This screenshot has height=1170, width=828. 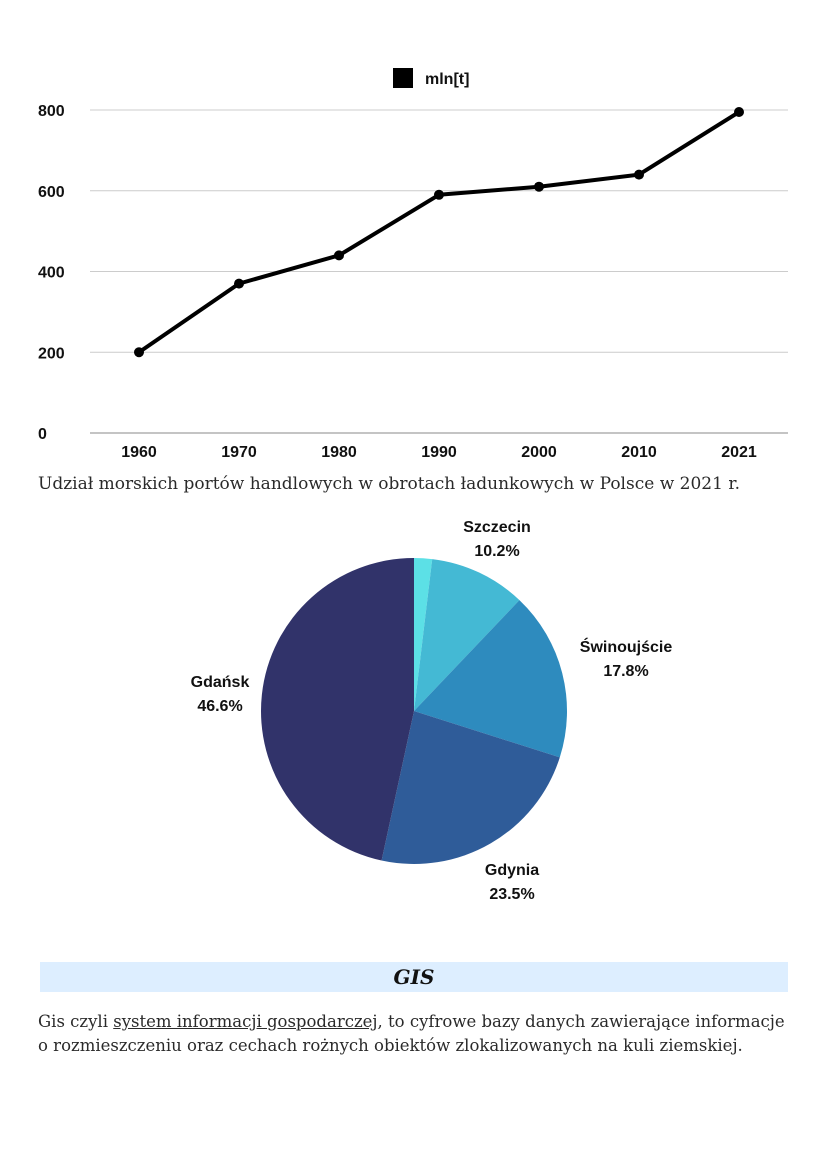 I want to click on pie-value: 17.8%, so click(x=625, y=671).